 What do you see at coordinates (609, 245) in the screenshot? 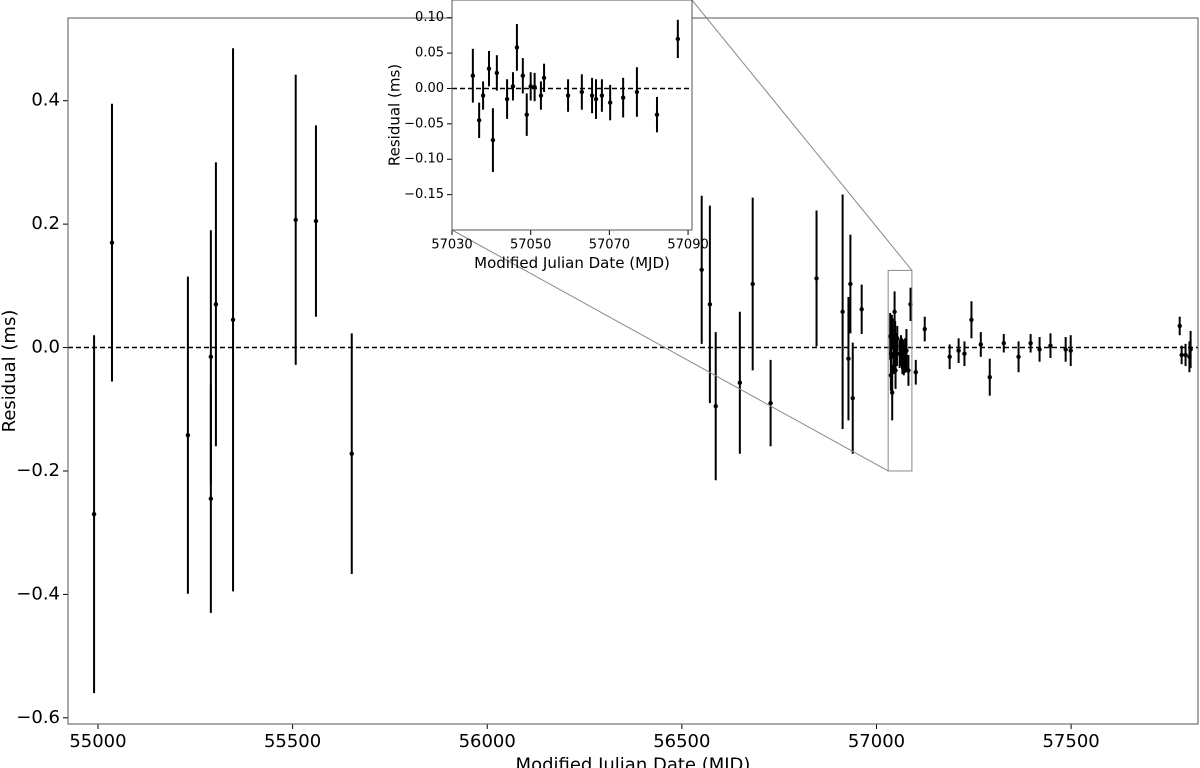
I see `x-tick-label: 57070` at bounding box center [609, 245].